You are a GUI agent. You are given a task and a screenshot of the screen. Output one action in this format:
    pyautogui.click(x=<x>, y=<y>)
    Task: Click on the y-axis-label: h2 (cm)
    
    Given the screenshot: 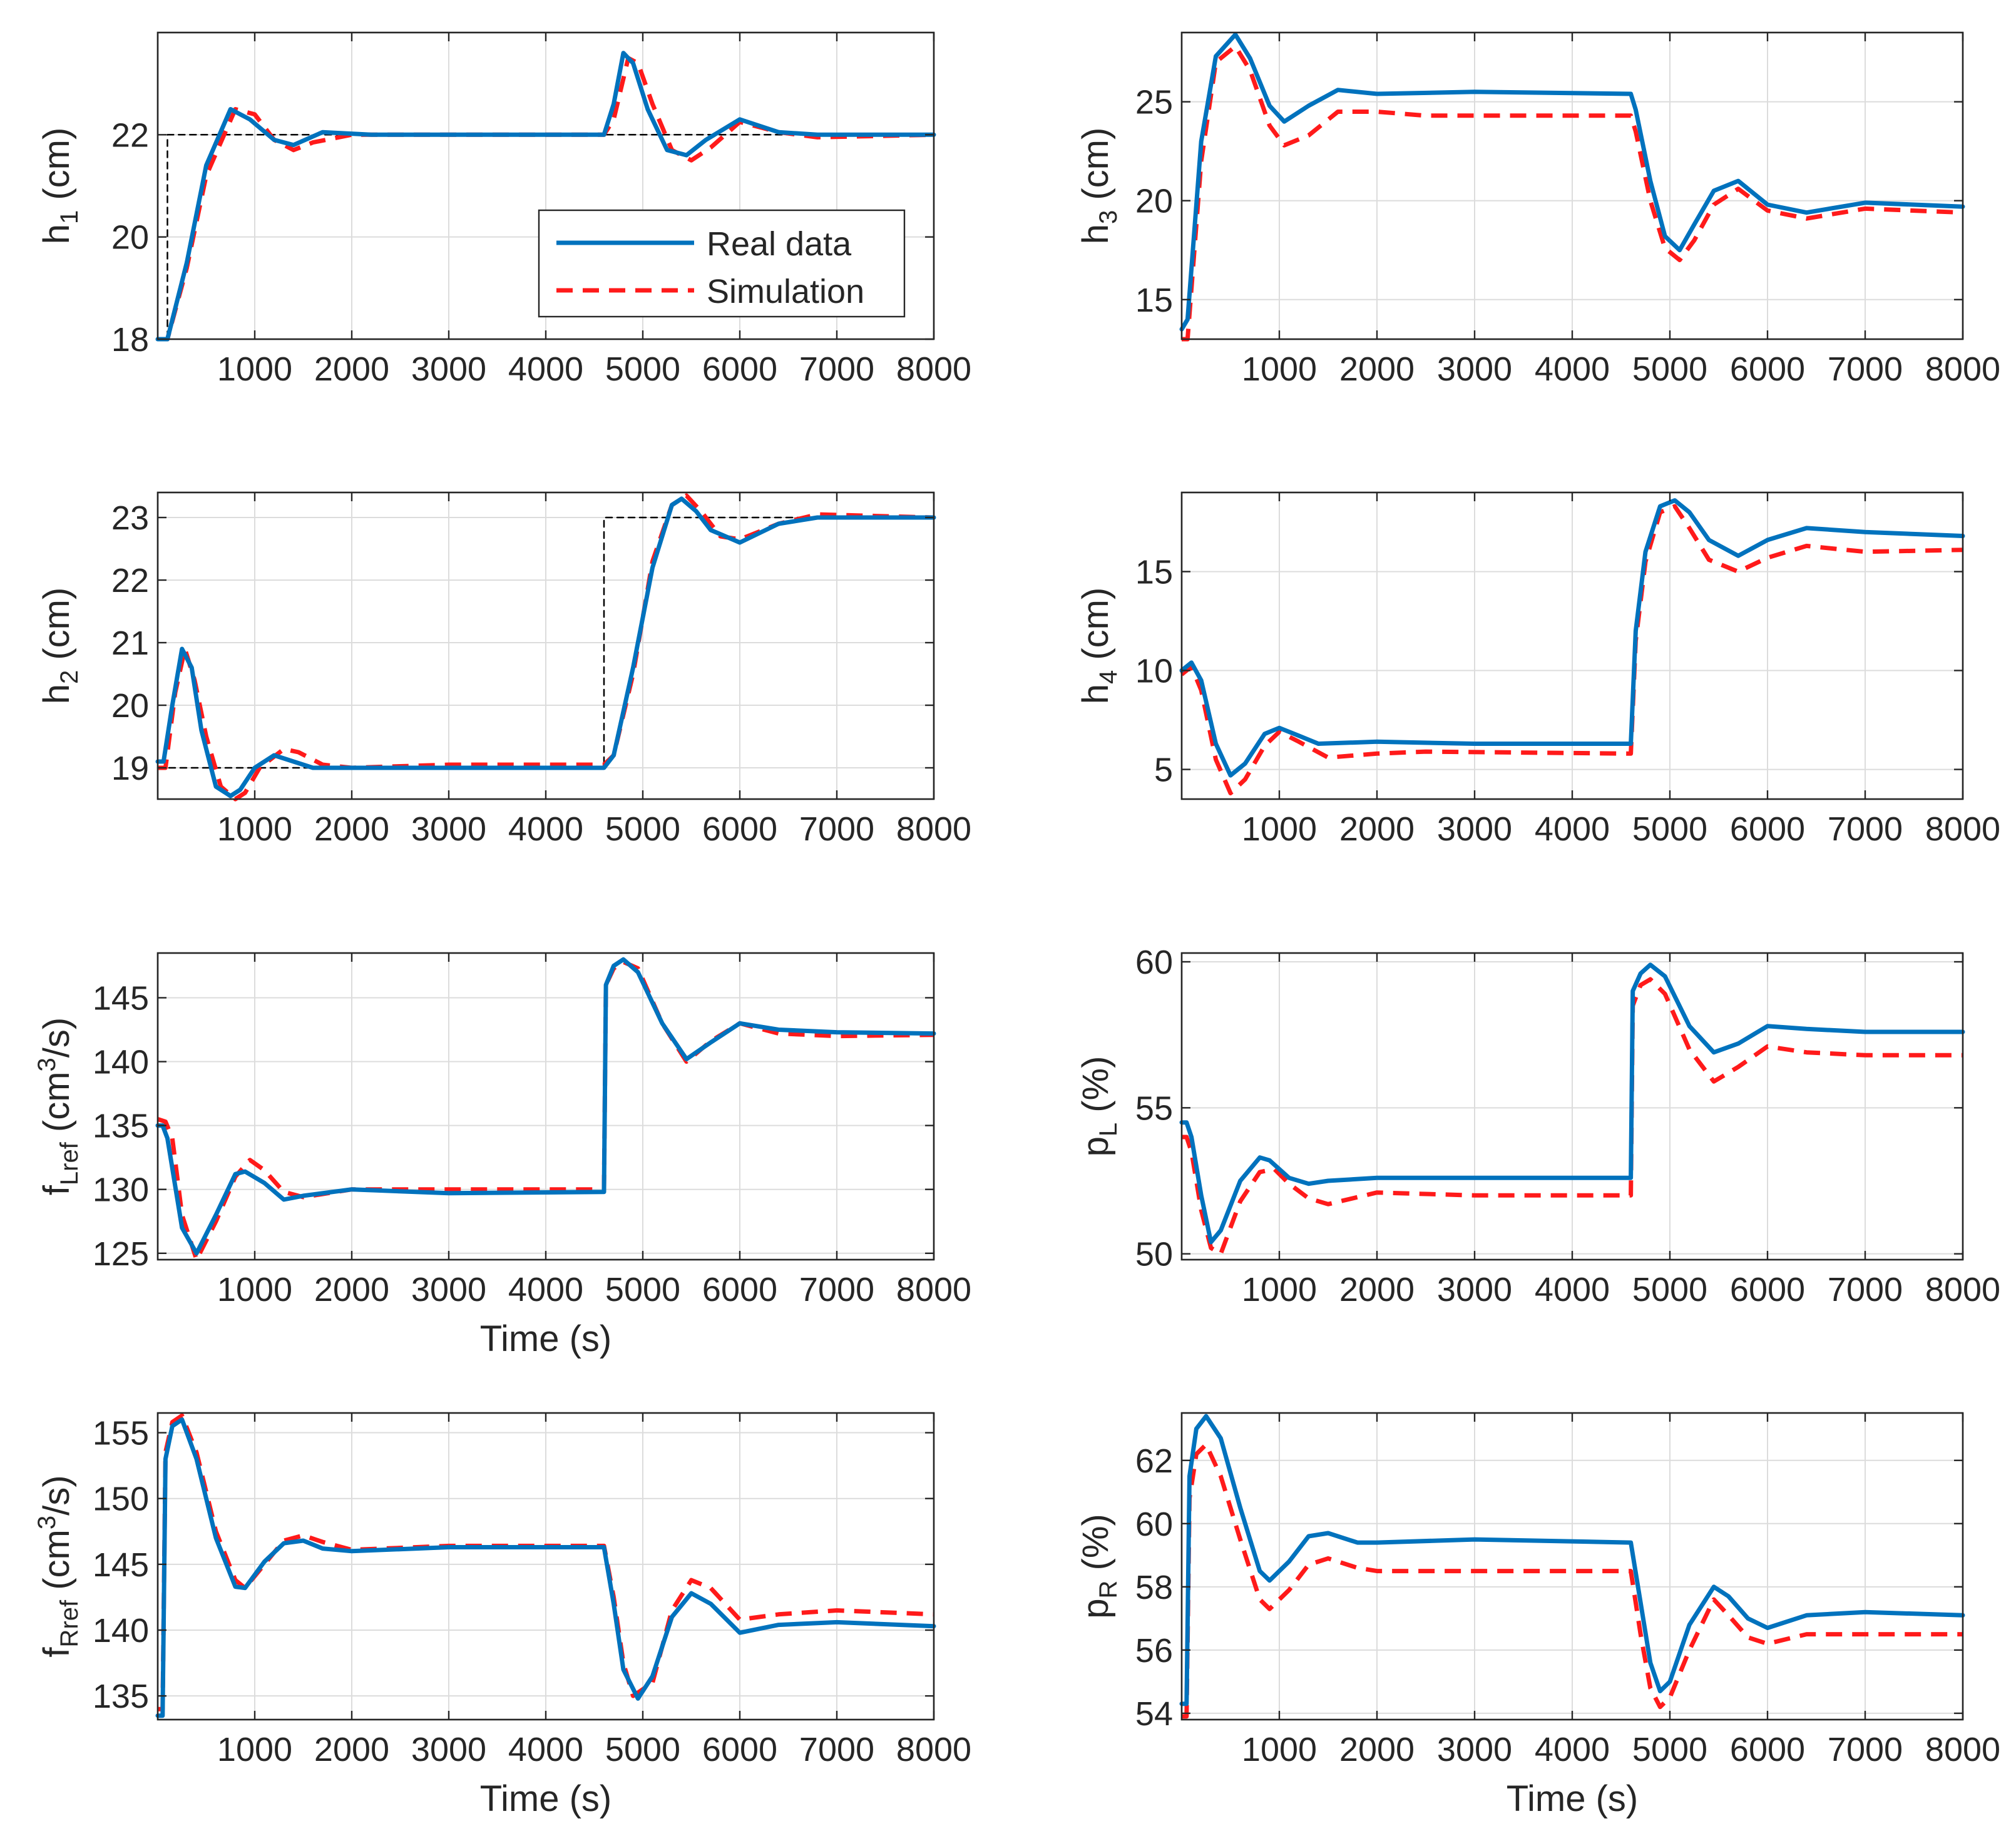 What is the action you would take?
    pyautogui.click(x=59, y=646)
    